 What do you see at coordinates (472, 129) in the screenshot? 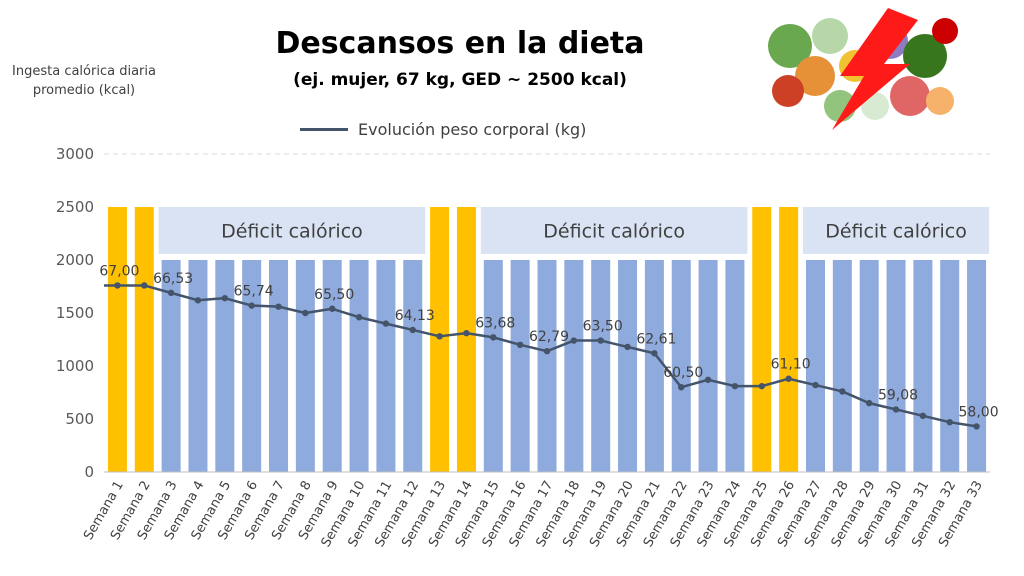
I see `legend-label: Evolución peso corporal (kg)` at bounding box center [472, 129].